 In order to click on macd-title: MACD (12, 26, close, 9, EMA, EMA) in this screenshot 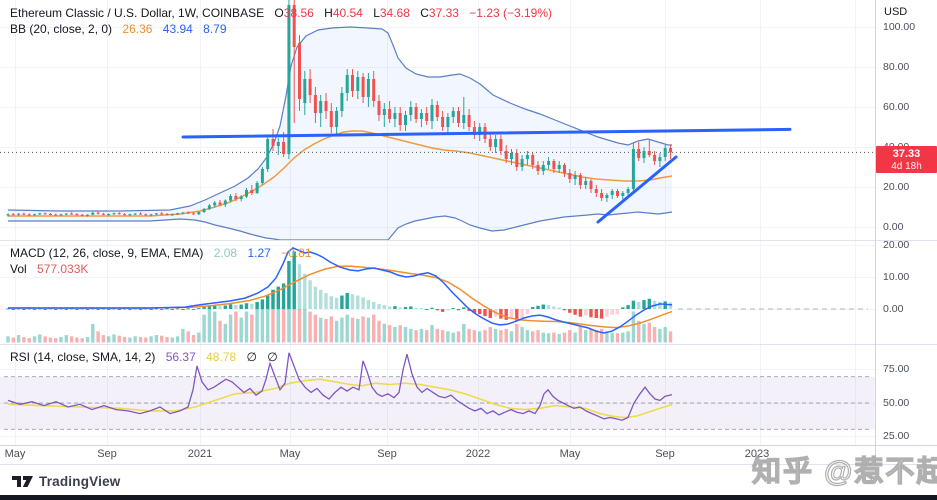, I will do `click(107, 253)`.